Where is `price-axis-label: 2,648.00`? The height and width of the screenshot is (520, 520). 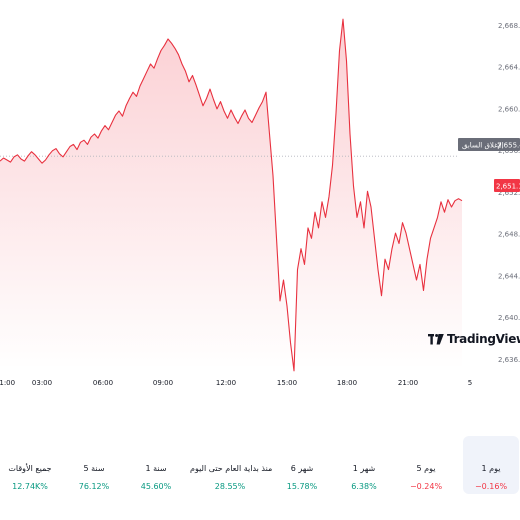
price-axis-label: 2,648.00 is located at coordinates (509, 235).